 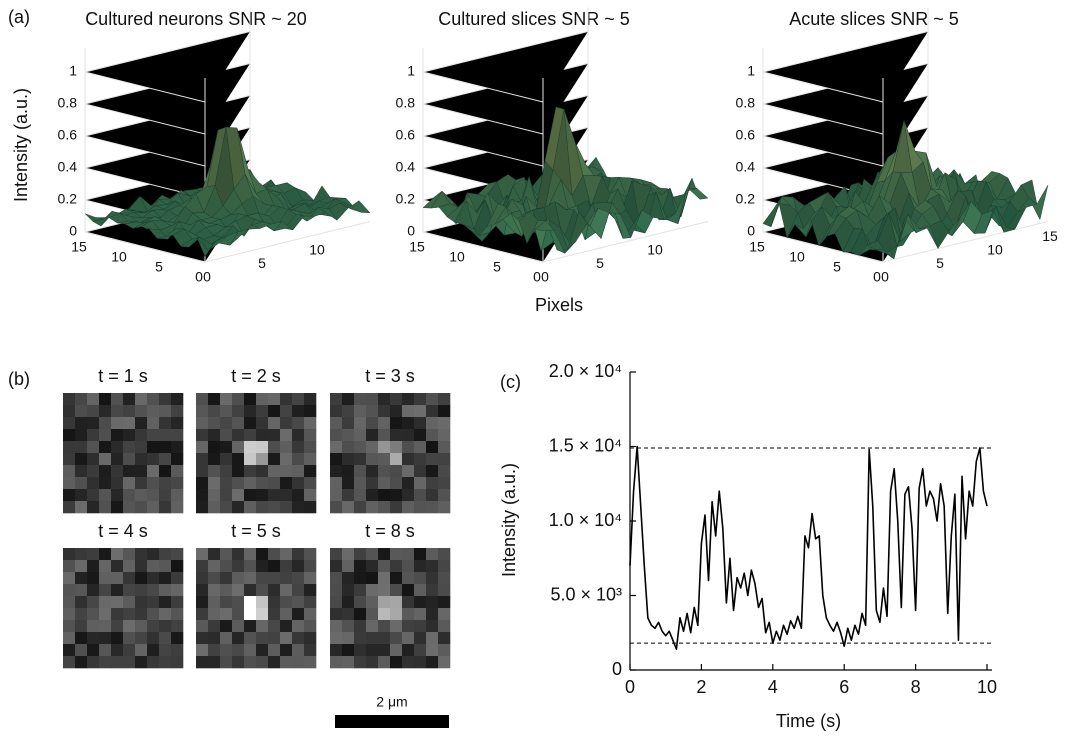 I want to click on x-axis-label: Pixels, so click(x=559, y=305).